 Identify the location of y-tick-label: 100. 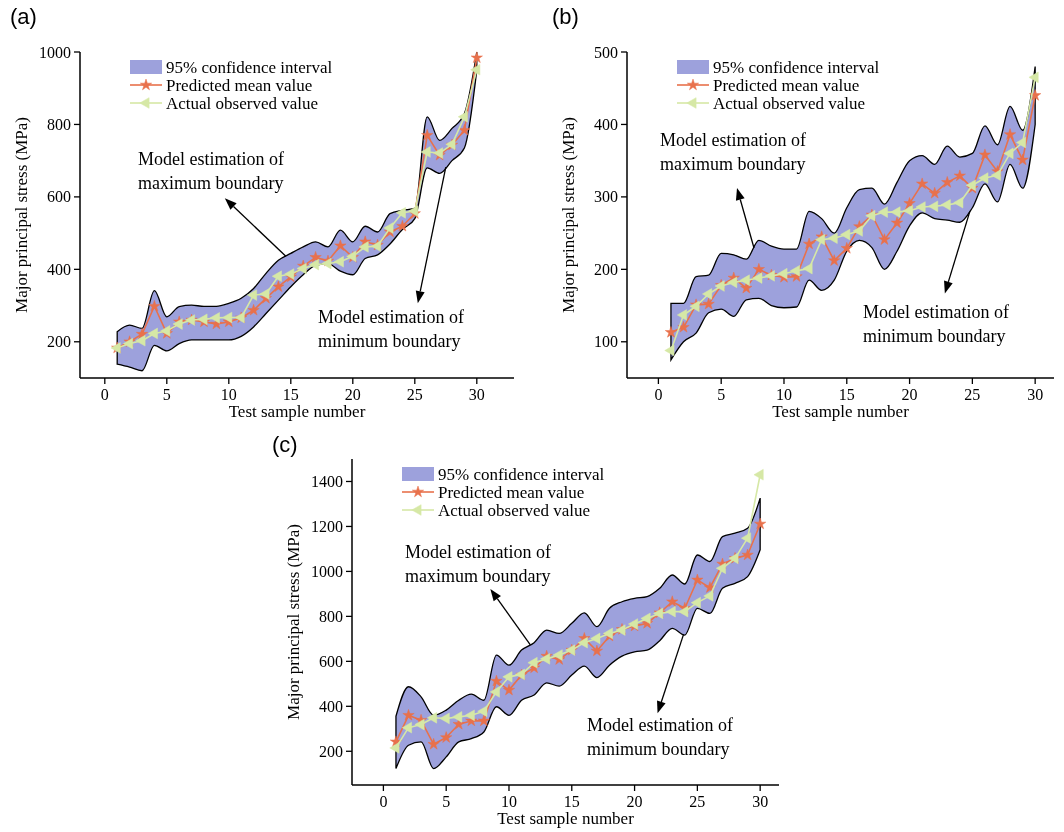
(606, 342).